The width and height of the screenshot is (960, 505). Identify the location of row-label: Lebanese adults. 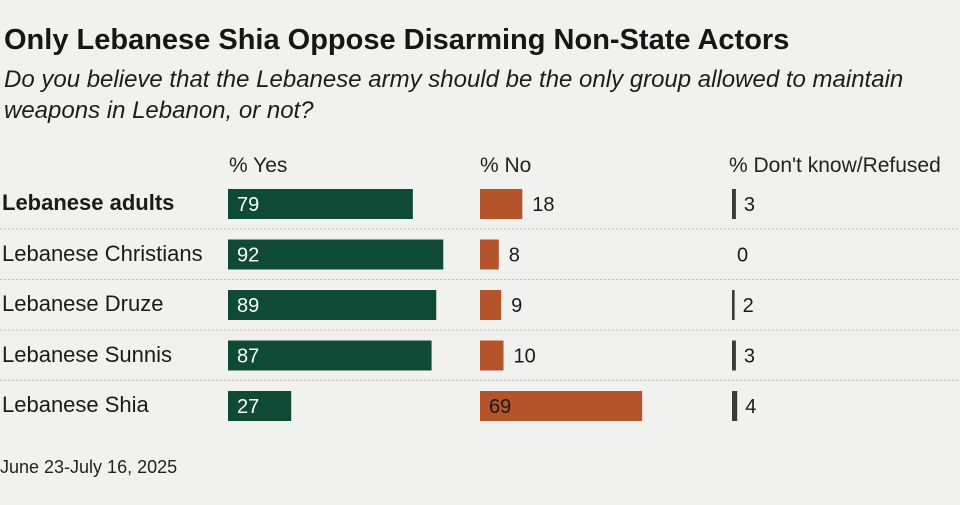
(88, 202).